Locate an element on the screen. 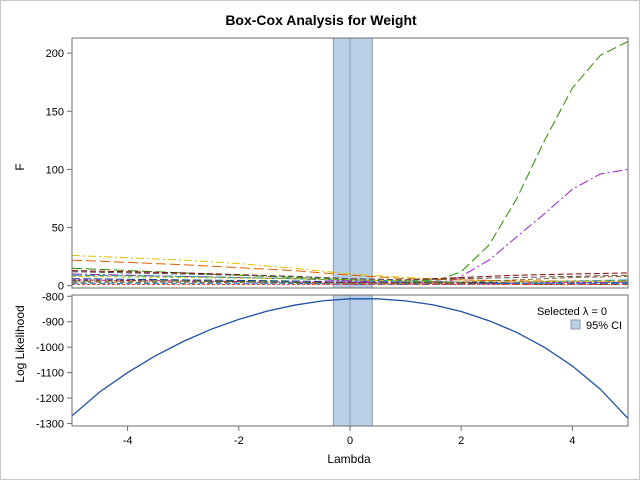 The width and height of the screenshot is (640, 484). x-tick-label: 4 is located at coordinates (572, 441).